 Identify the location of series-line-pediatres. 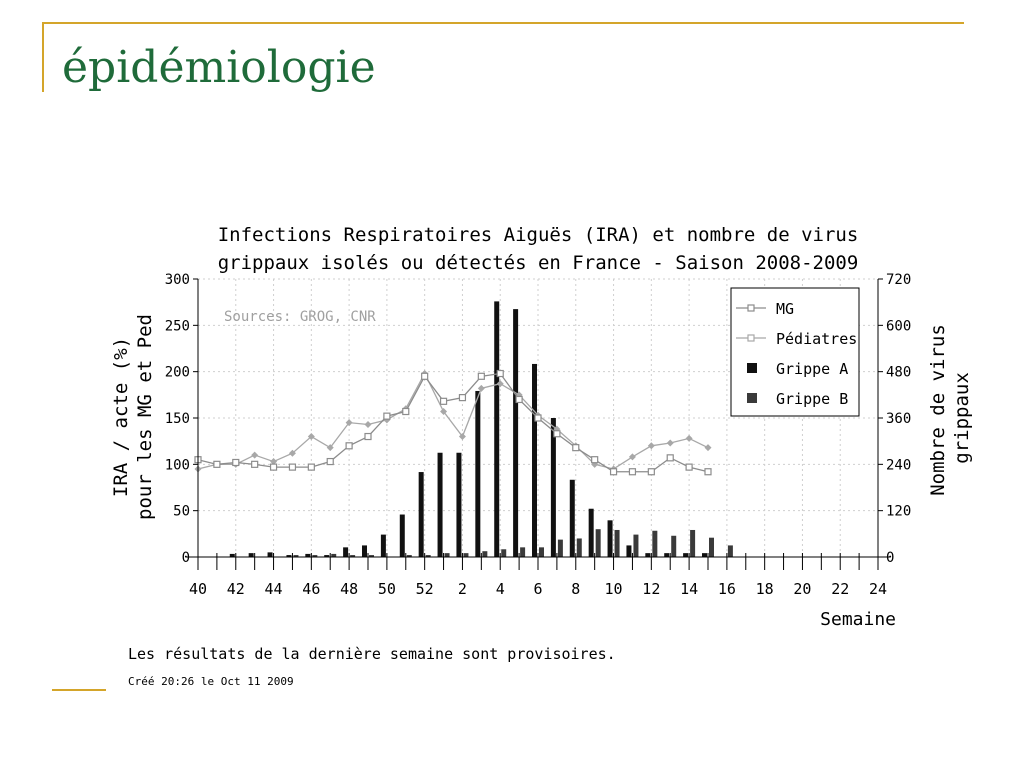
(453, 421).